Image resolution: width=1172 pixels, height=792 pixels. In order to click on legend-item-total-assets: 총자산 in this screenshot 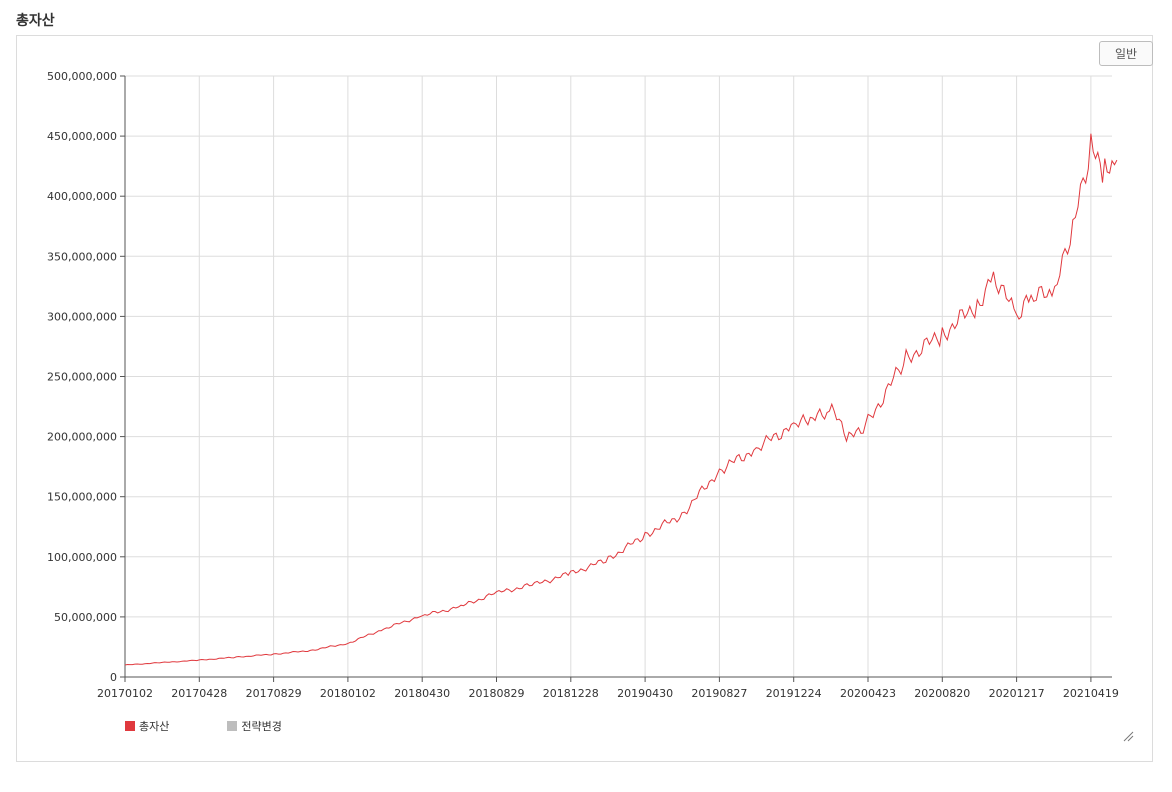, I will do `click(147, 726)`.